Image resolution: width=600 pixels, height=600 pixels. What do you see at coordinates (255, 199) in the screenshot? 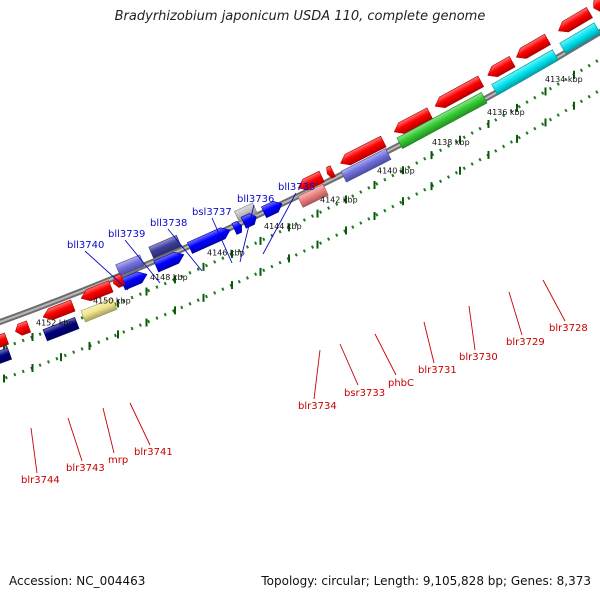
I see `gene-label-bll3736: bll3736` at bounding box center [255, 199].